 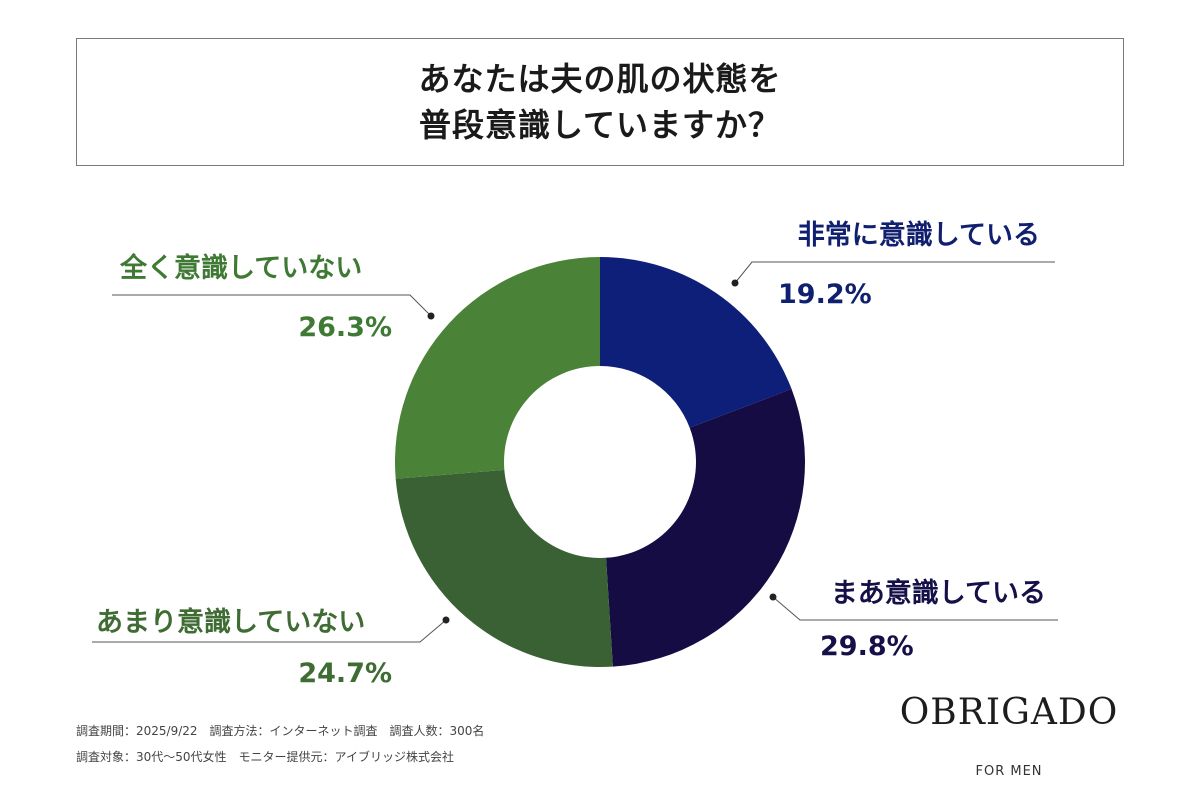 What do you see at coordinates (600, 79) in the screenshot?
I see `chart-title-line-1: あなたは夫の肌の状態を` at bounding box center [600, 79].